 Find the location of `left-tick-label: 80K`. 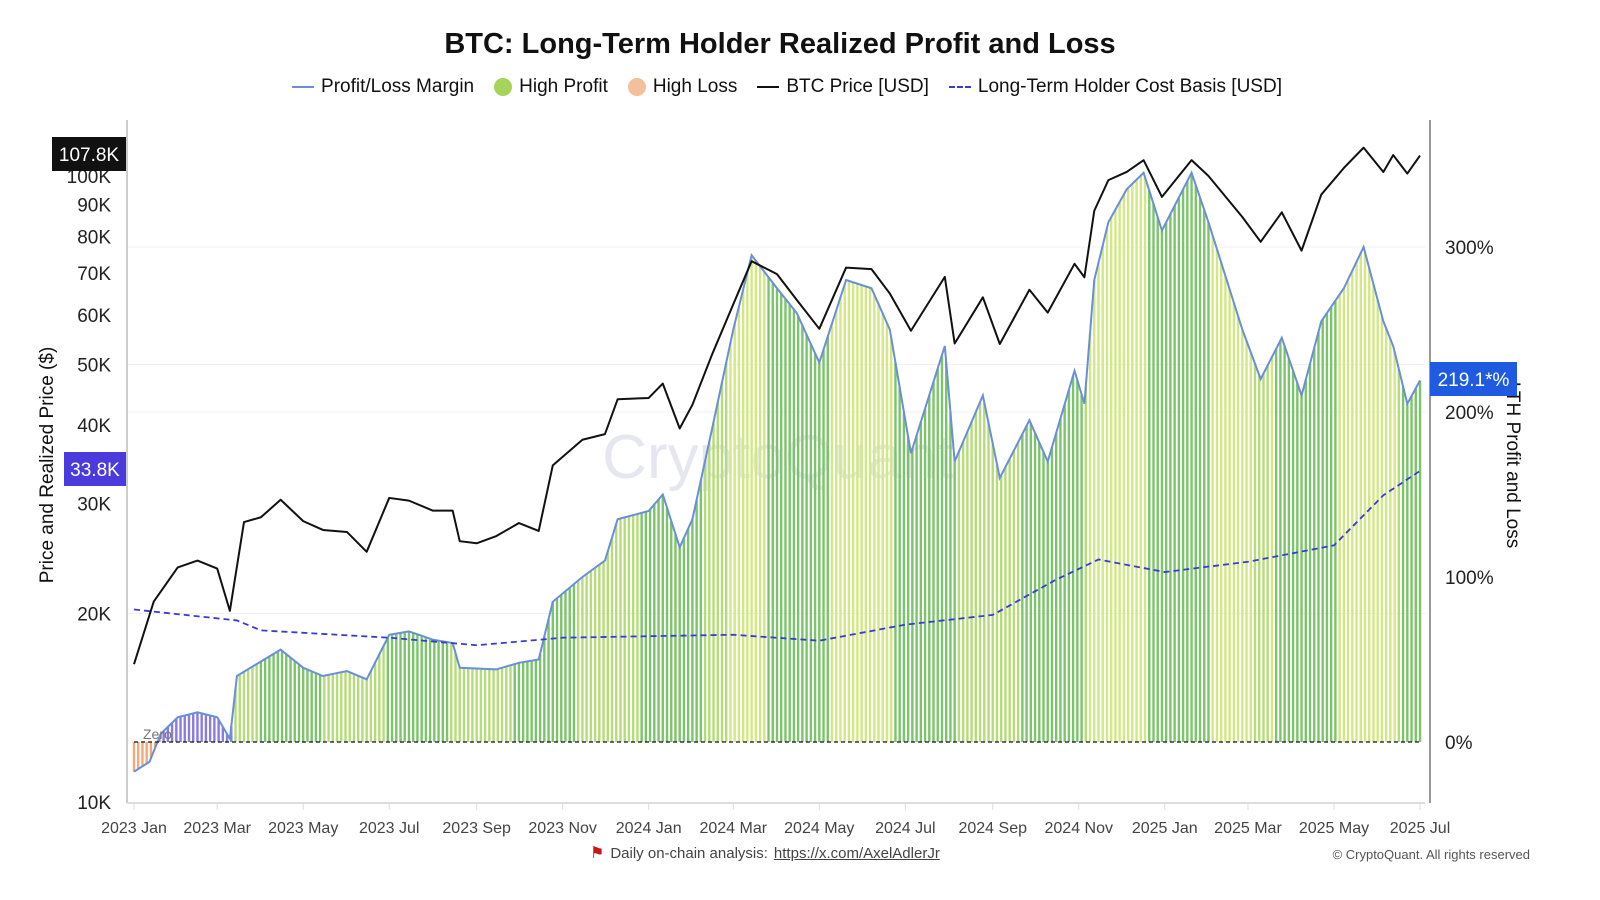

left-tick-label: 80K is located at coordinates (94, 238).